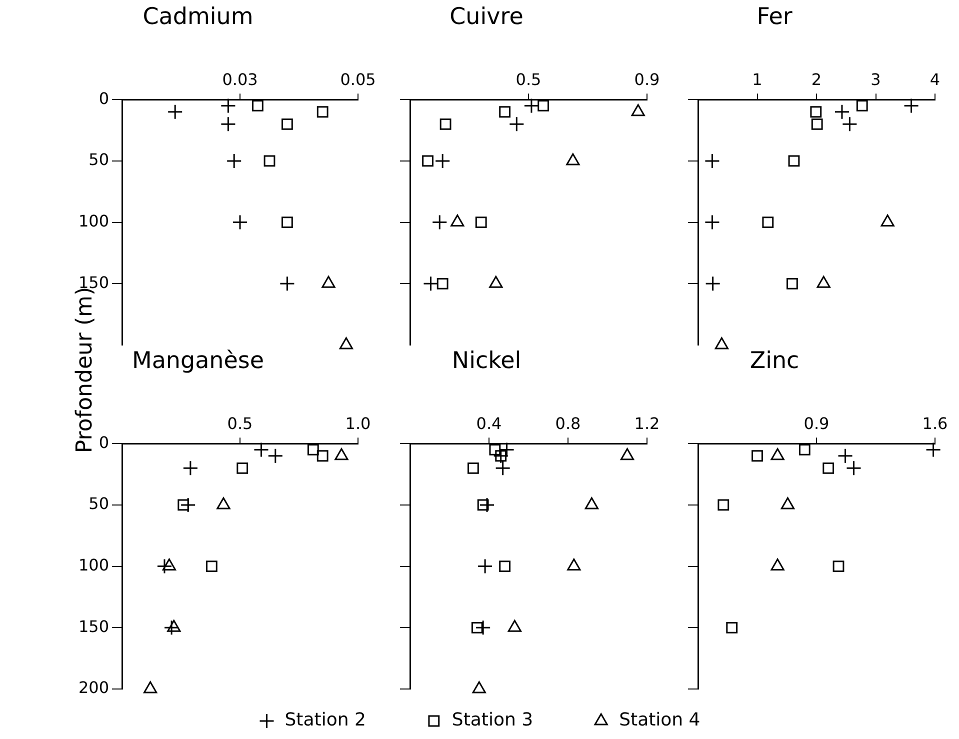 The image size is (959, 739). Describe the element at coordinates (487, 361) in the screenshot. I see `chart-title: Nickel` at that location.